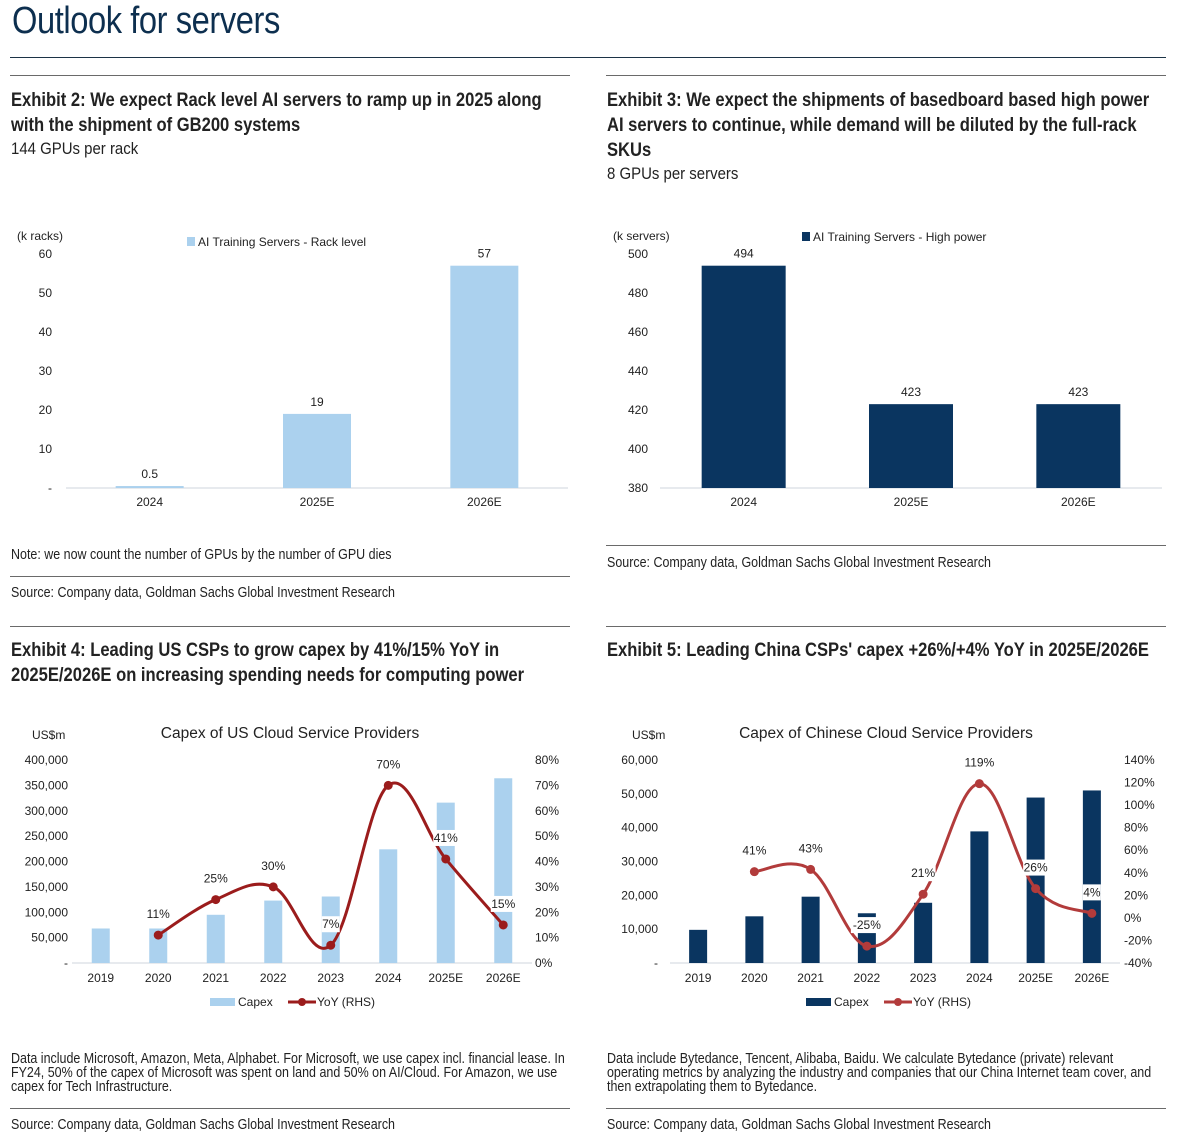 Image resolution: width=1195 pixels, height=1140 pixels. Describe the element at coordinates (744, 254) in the screenshot. I see `data-label: 494` at that location.